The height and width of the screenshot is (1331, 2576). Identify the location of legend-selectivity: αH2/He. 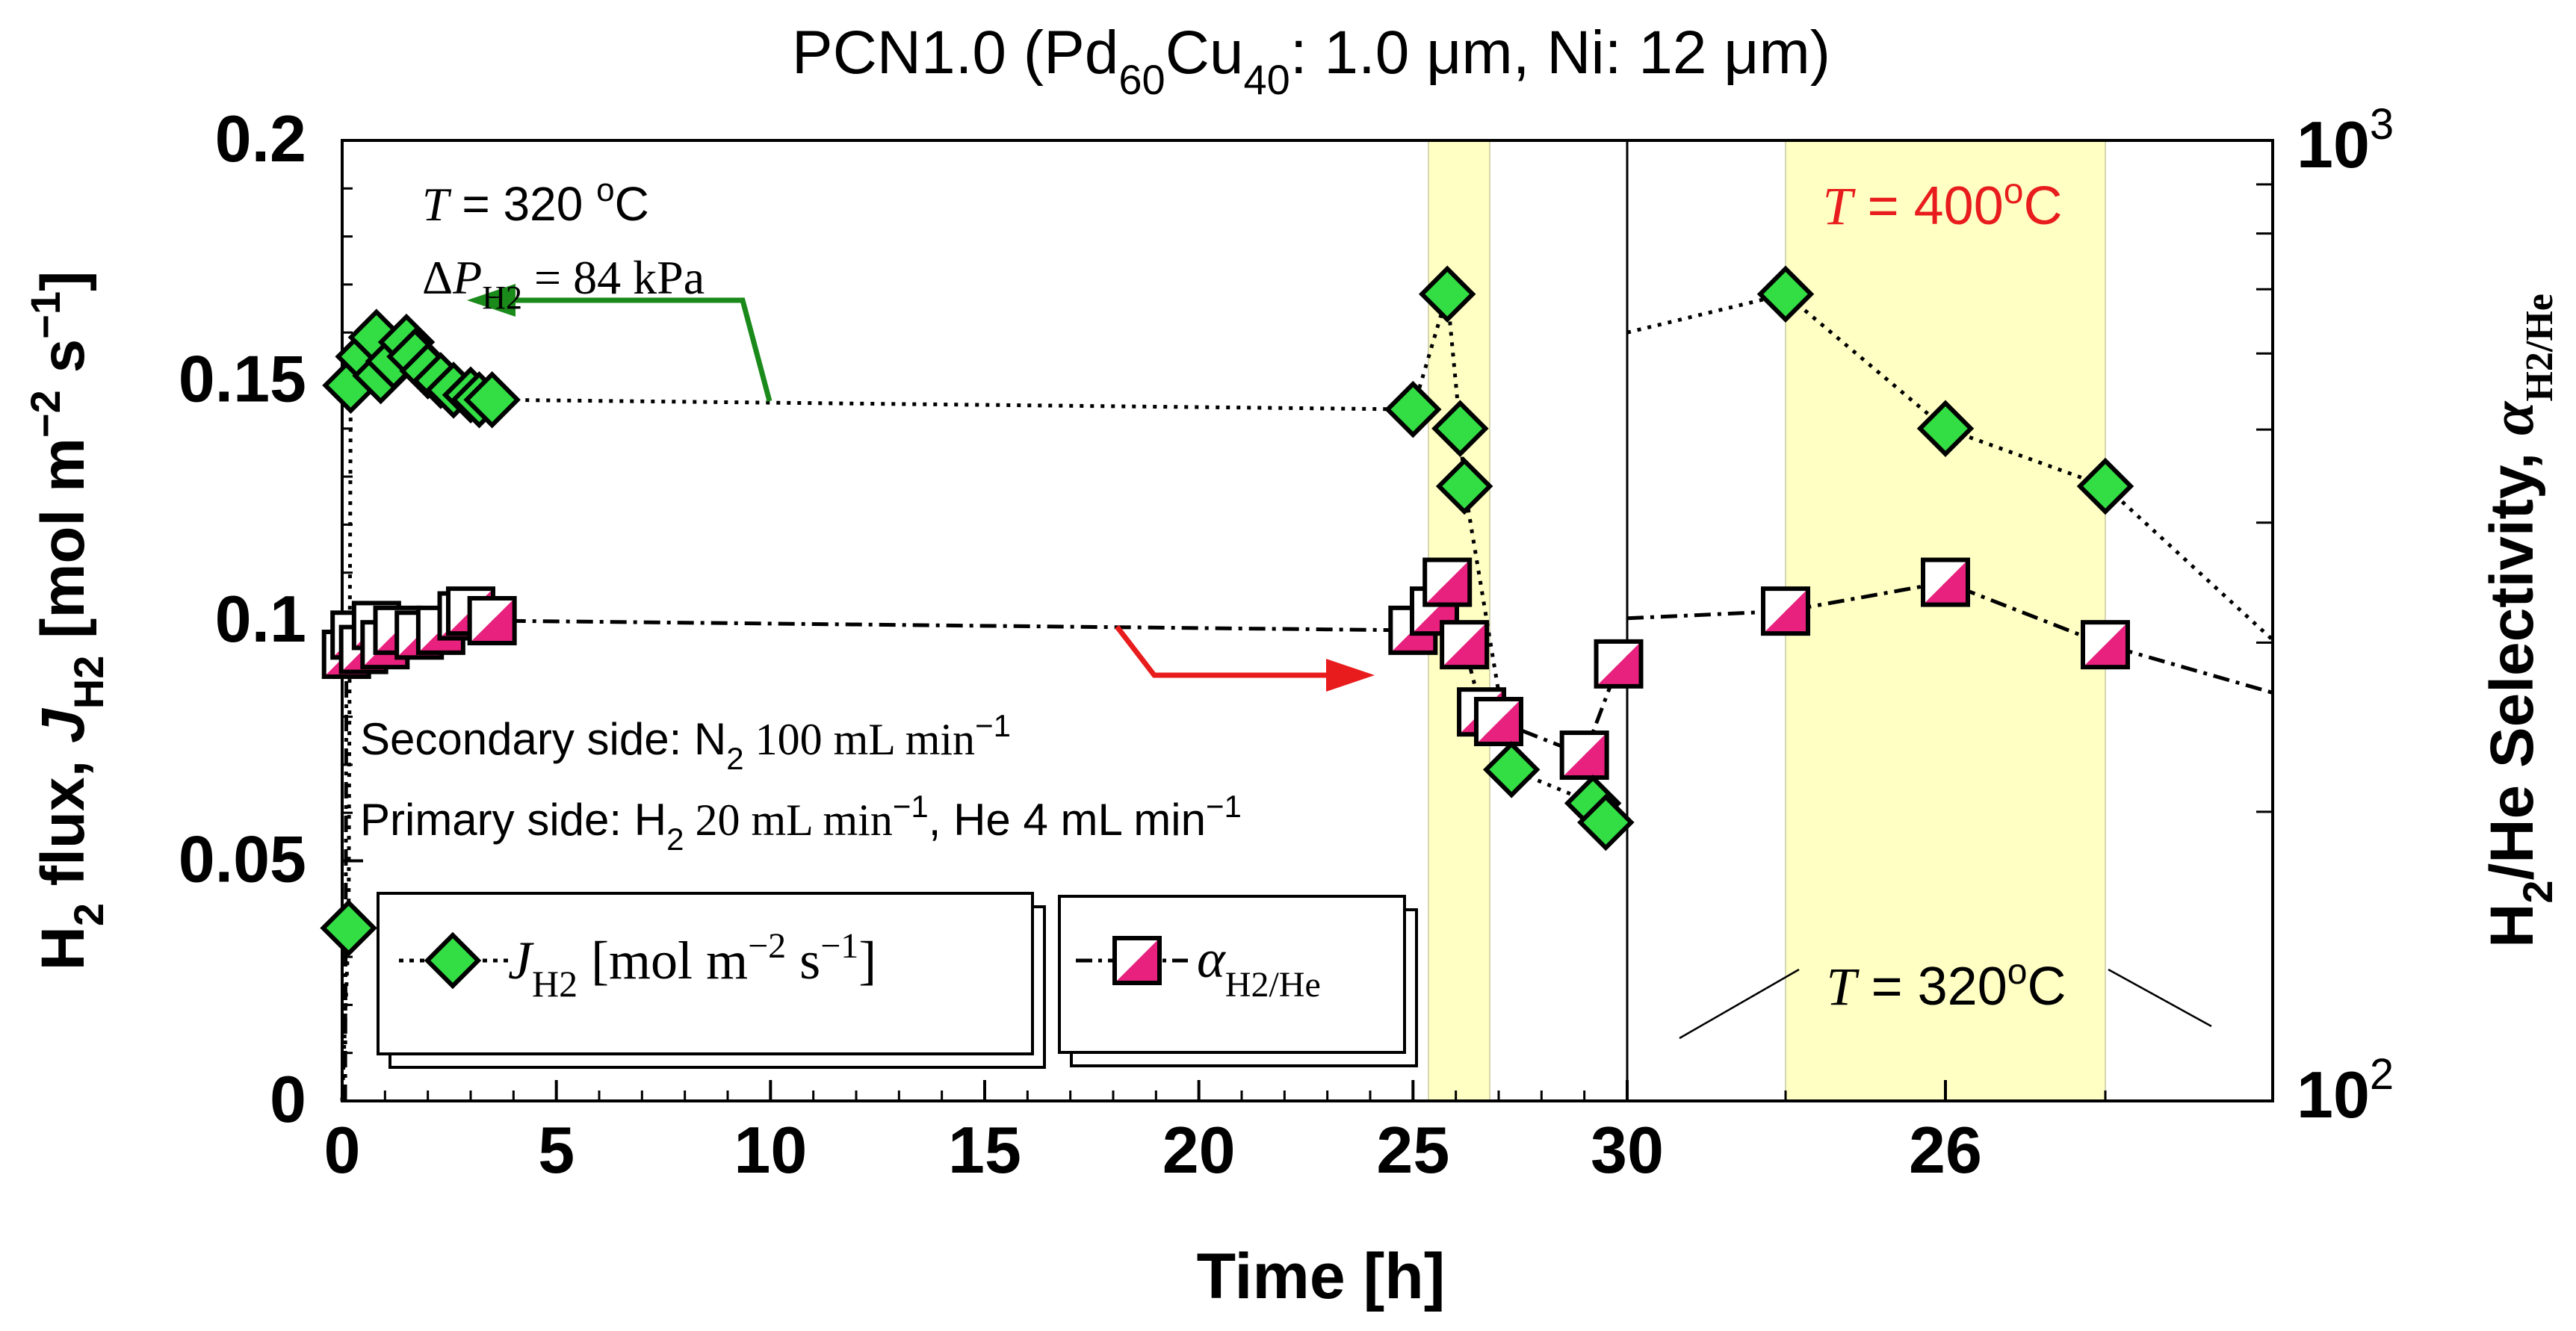
(1238, 981).